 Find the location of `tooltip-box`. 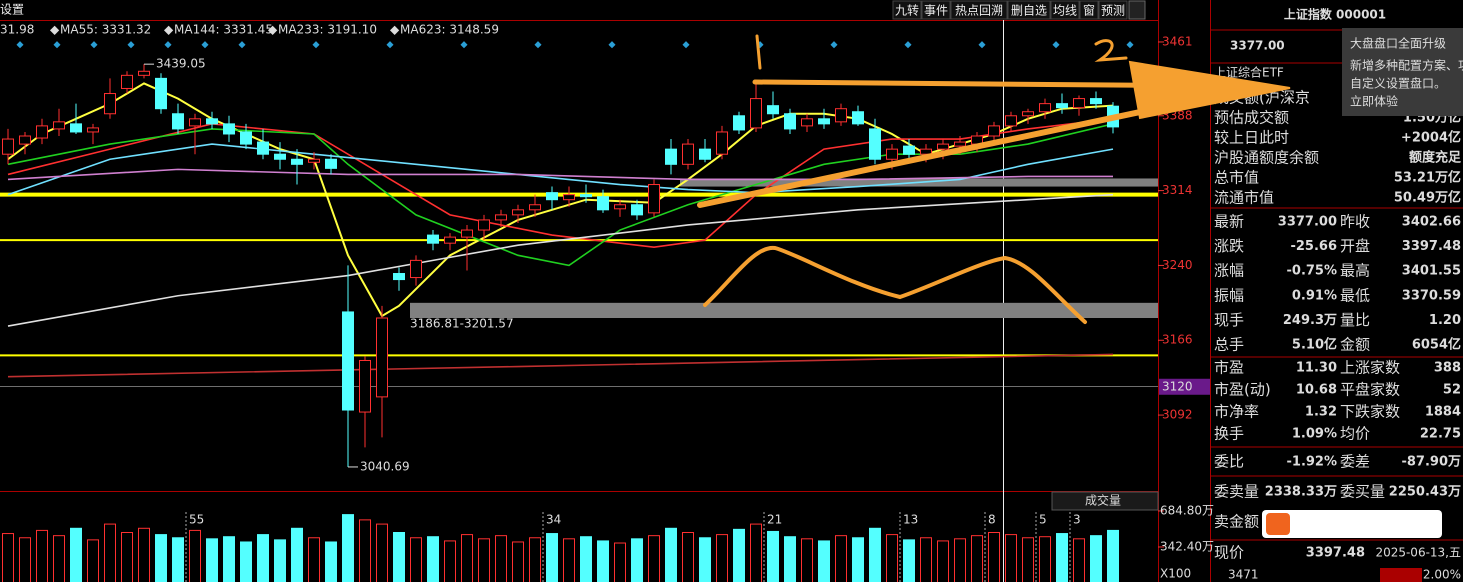

tooltip-box is located at coordinates (1402, 72).